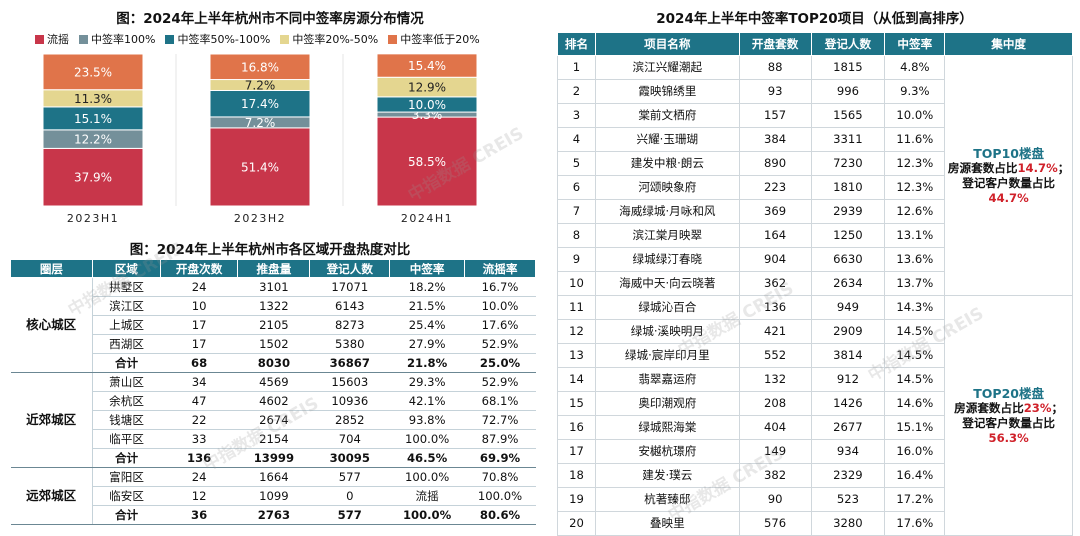 The image size is (1080, 536). I want to click on legend-item: 中签率低于20%, so click(434, 39).